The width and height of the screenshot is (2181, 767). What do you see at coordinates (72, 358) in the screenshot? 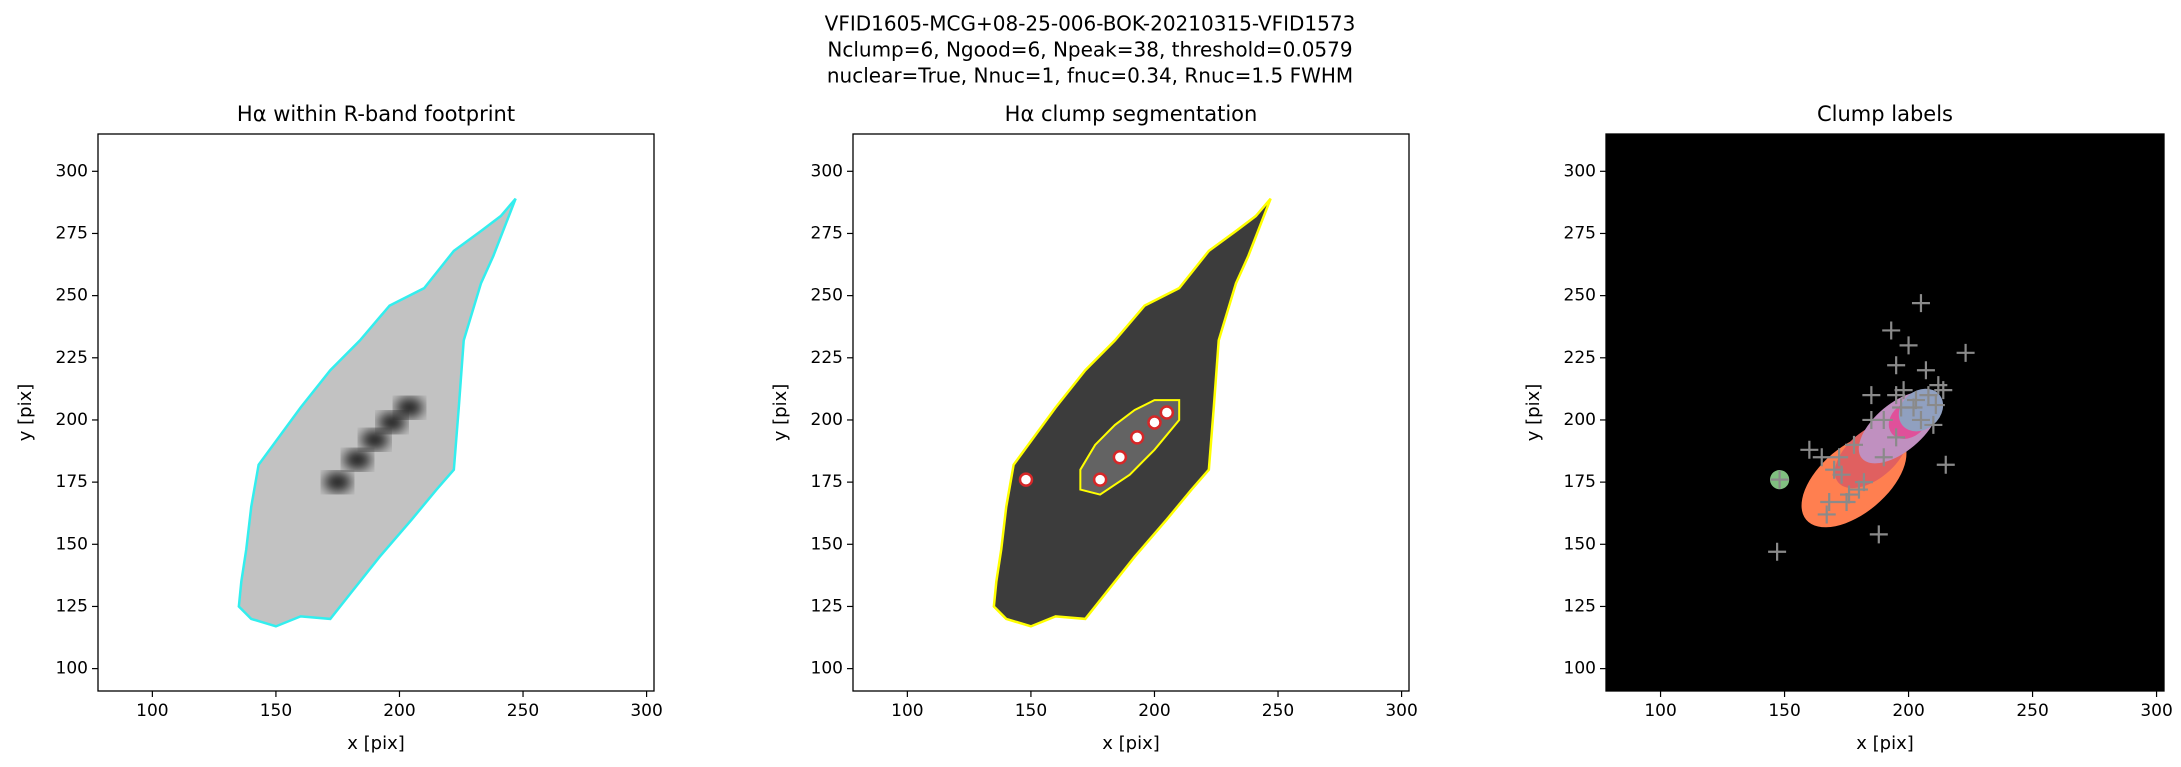
I see `y-tick-label: 225` at bounding box center [72, 358].